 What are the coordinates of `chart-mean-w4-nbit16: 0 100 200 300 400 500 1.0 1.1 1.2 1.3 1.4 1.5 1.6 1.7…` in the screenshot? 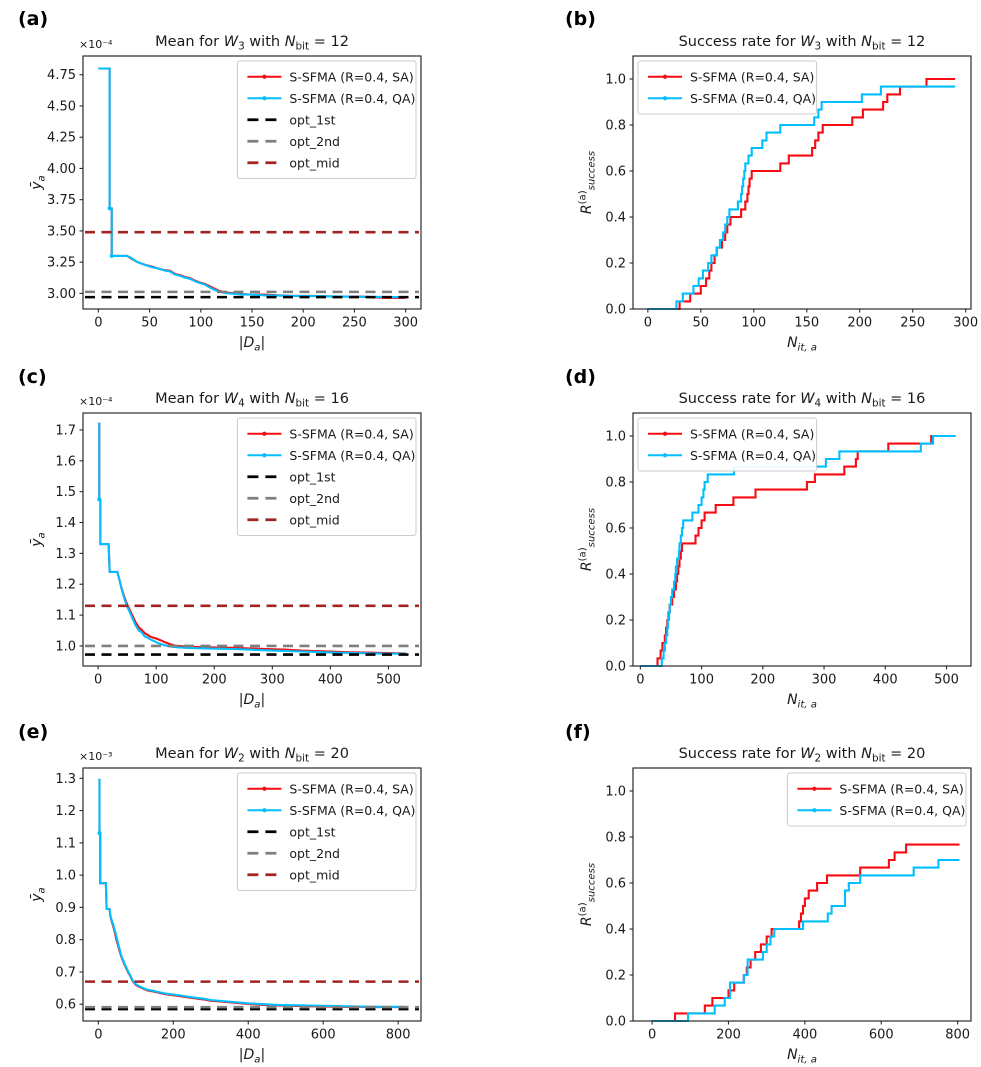 It's located at (225, 550).